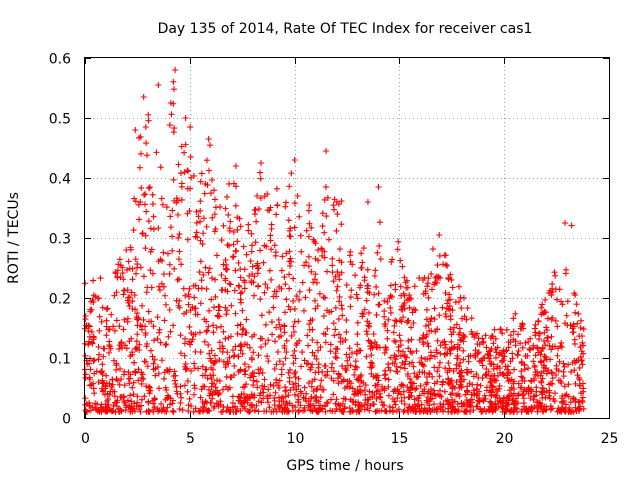 The image size is (640, 480). I want to click on x-tick-label: 15, so click(400, 439).